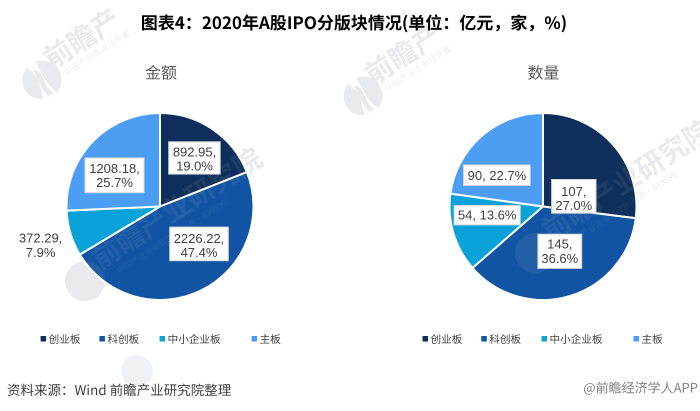 The width and height of the screenshot is (700, 411). What do you see at coordinates (114, 182) in the screenshot?
I see `svg-text: 25.7%` at bounding box center [114, 182].